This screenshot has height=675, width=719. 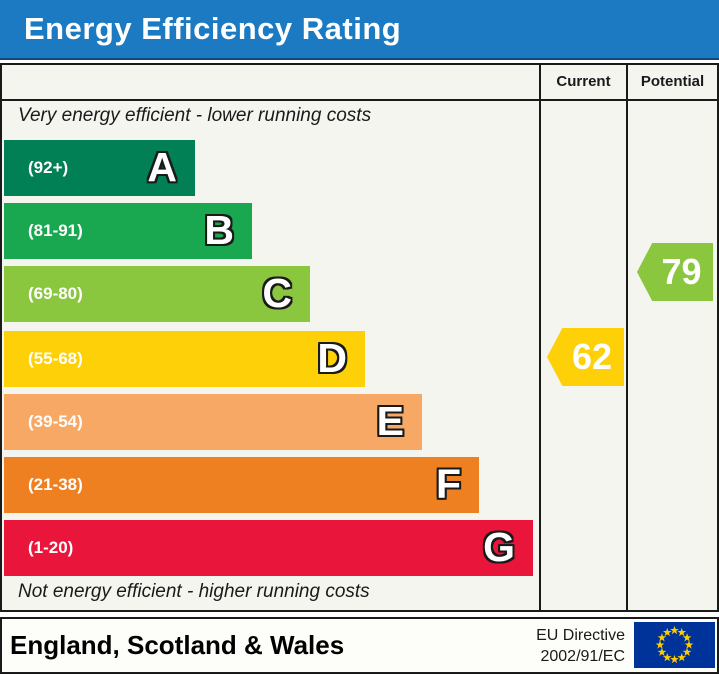 I want to click on page-title: Energy Efficiency Rating, so click(x=213, y=28).